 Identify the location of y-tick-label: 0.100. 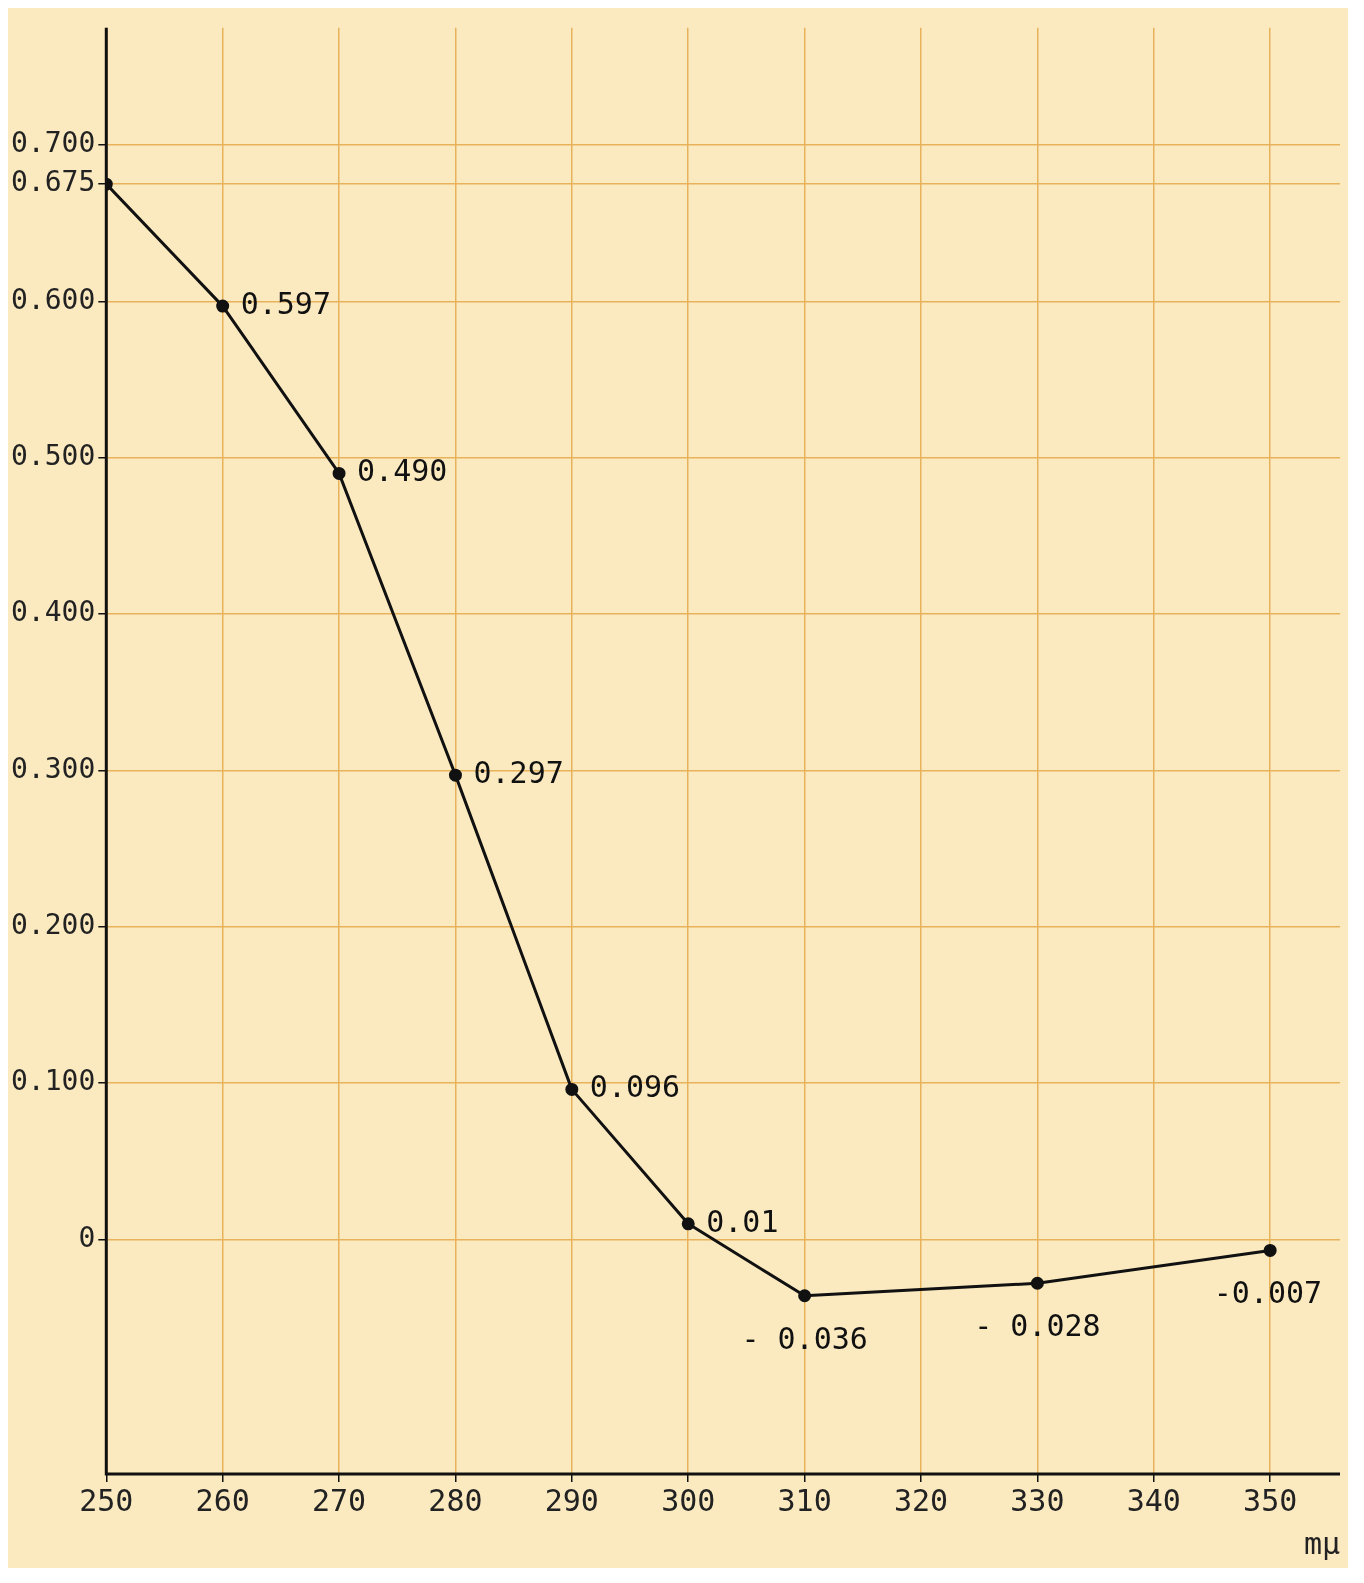
(53, 1081).